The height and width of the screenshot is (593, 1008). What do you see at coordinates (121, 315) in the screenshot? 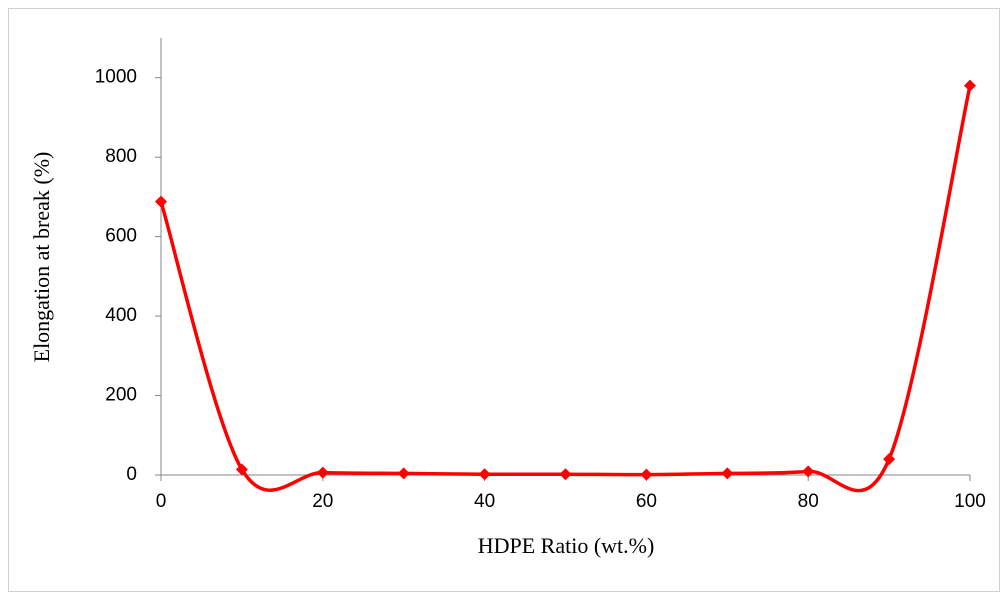
I see `y-tick-label: 400` at bounding box center [121, 315].